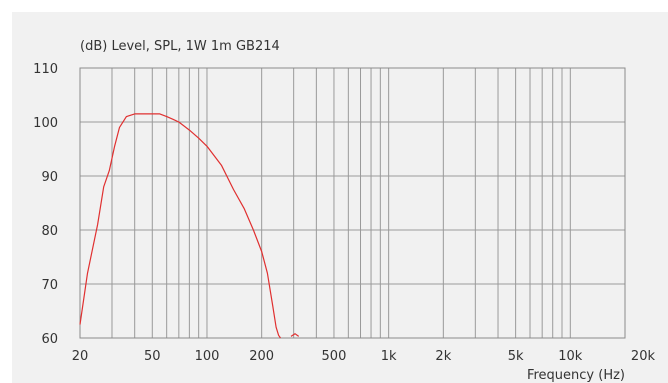  I want to click on x-axis-label: Frequency (Hz), so click(576, 375).